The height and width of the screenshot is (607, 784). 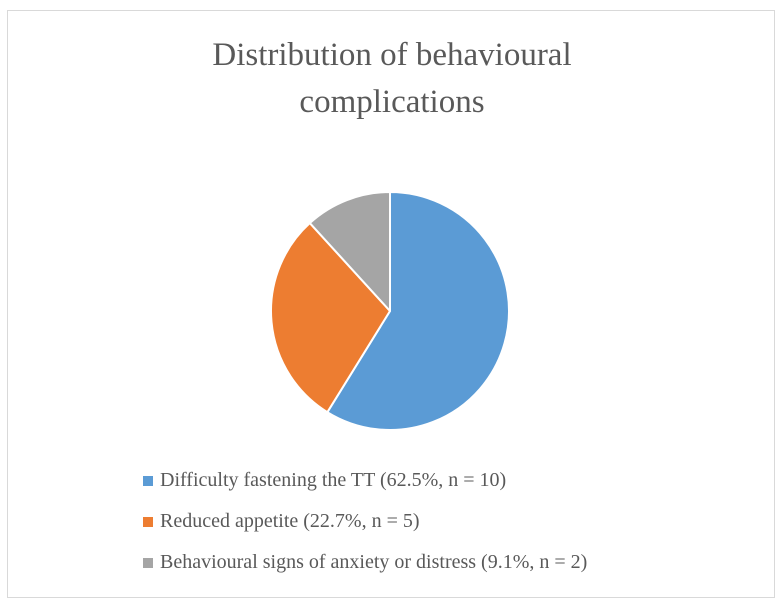 What do you see at coordinates (148, 521) in the screenshot?
I see `legend-swatch-orange` at bounding box center [148, 521].